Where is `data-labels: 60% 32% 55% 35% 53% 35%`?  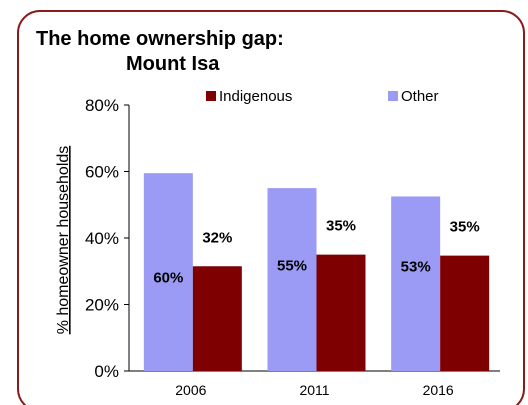 data-labels: 60% 32% 55% 35% 53% 35% is located at coordinates (316, 252).